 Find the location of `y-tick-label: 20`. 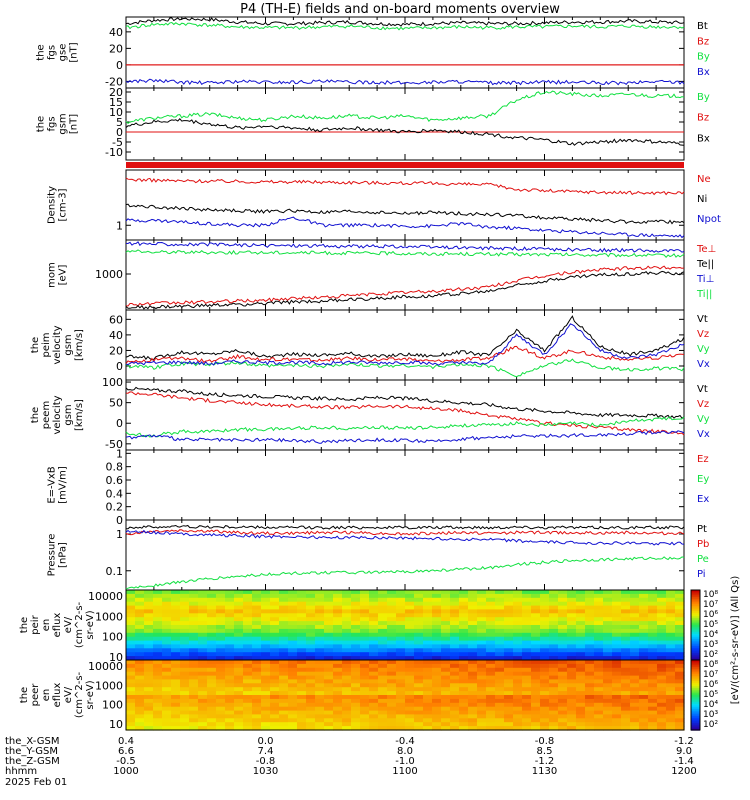

y-tick-label: 20 is located at coordinates (116, 92).